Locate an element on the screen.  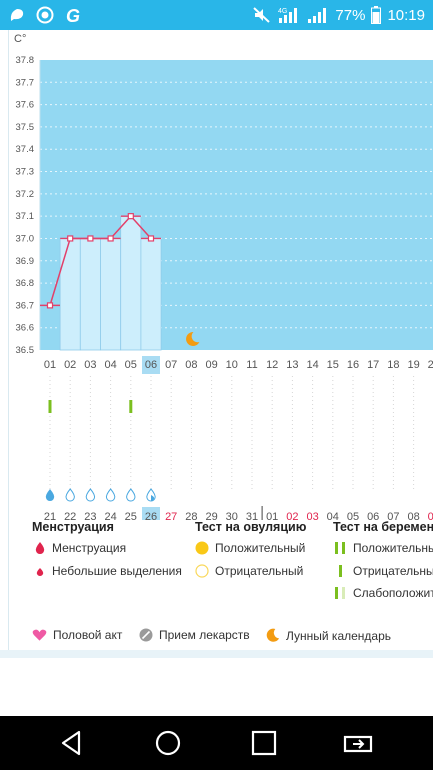
calendar-date-label: 23 is located at coordinates (90, 515).